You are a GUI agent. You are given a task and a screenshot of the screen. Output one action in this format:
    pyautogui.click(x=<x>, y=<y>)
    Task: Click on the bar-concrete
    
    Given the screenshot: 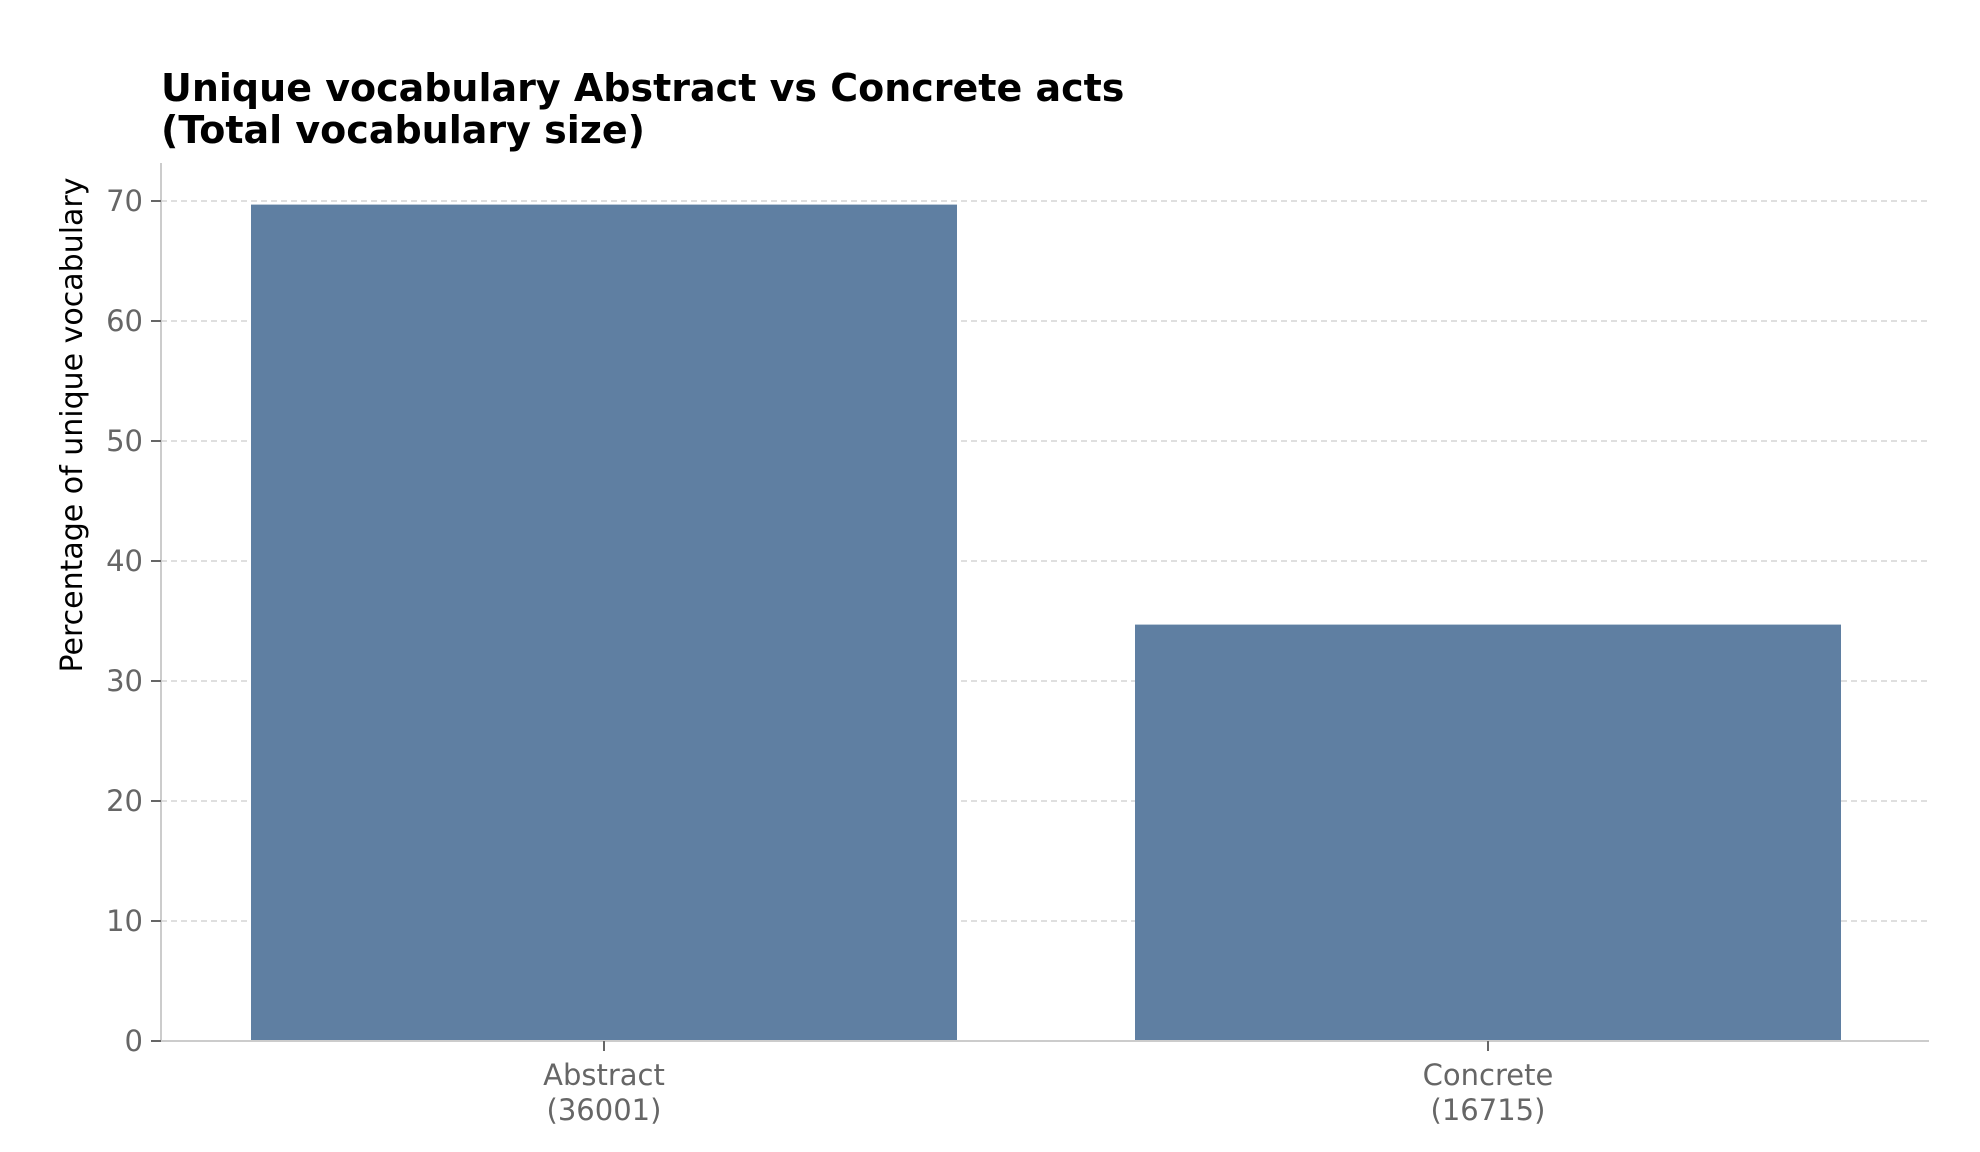 What is the action you would take?
    pyautogui.click(x=1488, y=832)
    